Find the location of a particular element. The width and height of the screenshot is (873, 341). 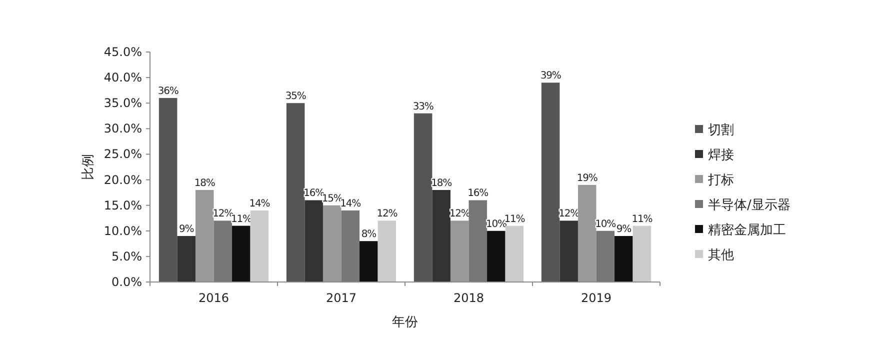

y-tick-label: 30.0% is located at coordinates (123, 129).